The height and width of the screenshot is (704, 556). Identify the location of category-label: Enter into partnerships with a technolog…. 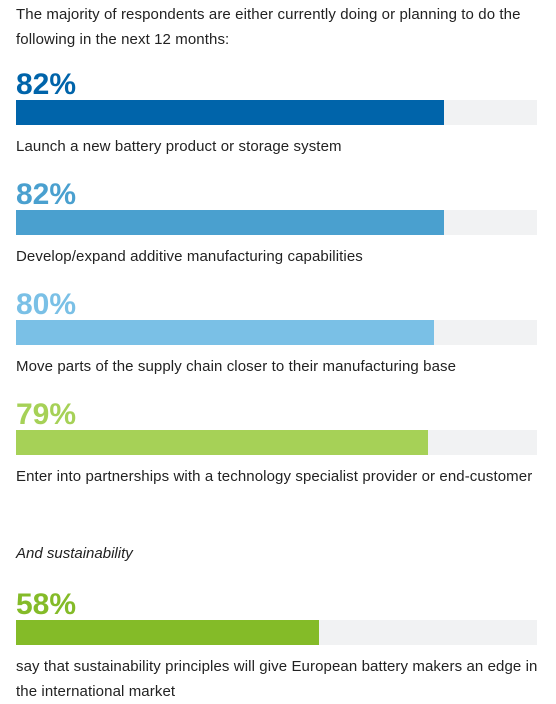
(274, 476).